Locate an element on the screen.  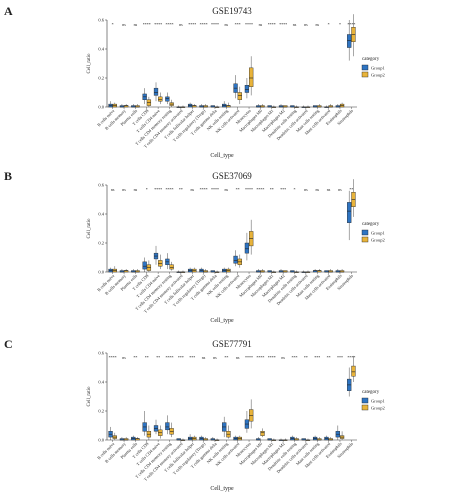
chart-title: GSE37069 is located at coordinates (232, 176).